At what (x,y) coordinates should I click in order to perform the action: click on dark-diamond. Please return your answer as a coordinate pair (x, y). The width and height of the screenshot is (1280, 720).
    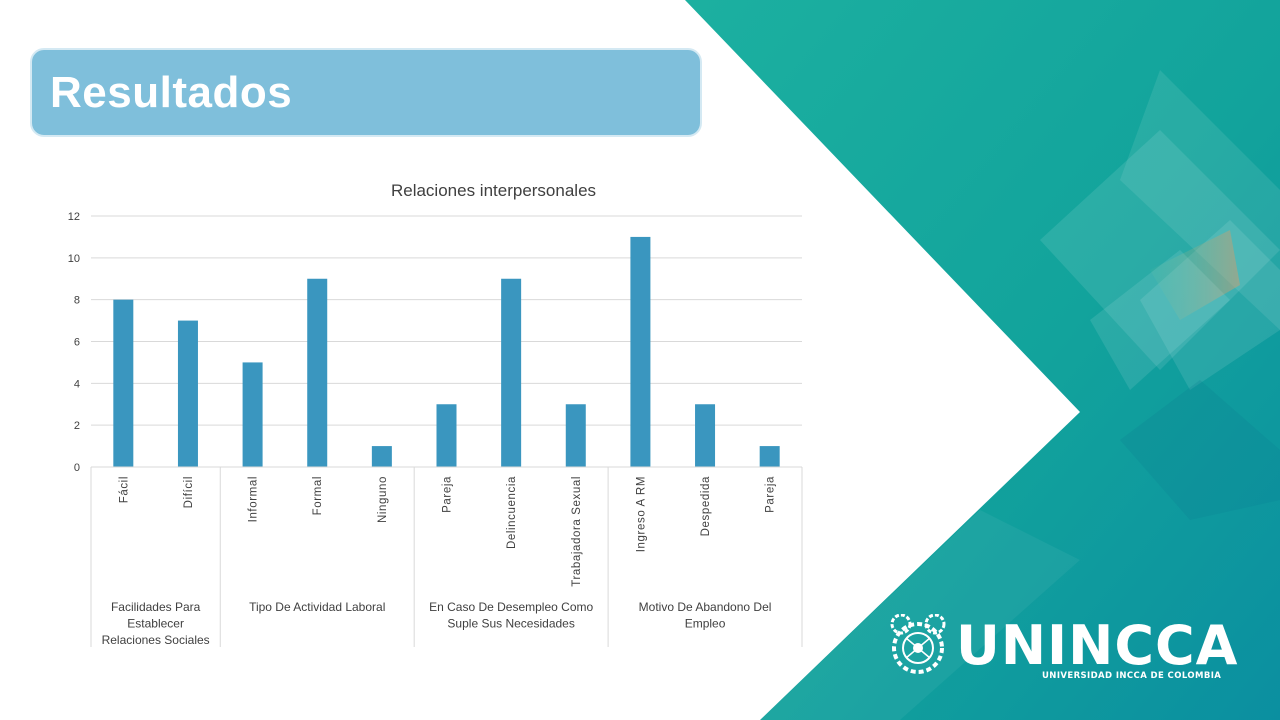
    Looking at the image, I should click on (1200, 450).